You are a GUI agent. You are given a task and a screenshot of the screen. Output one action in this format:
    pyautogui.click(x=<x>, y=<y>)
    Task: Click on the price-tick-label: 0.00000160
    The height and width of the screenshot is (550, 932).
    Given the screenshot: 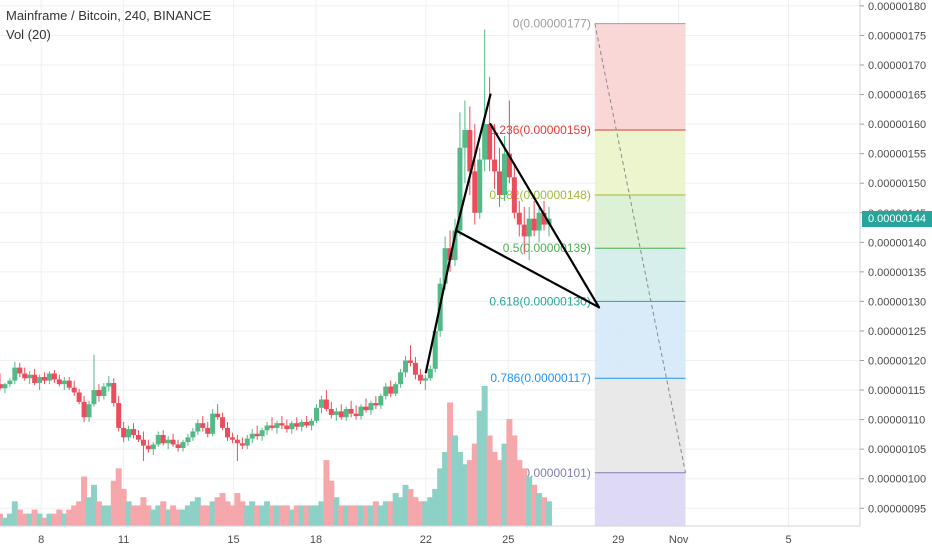 What is the action you would take?
    pyautogui.click(x=897, y=125)
    